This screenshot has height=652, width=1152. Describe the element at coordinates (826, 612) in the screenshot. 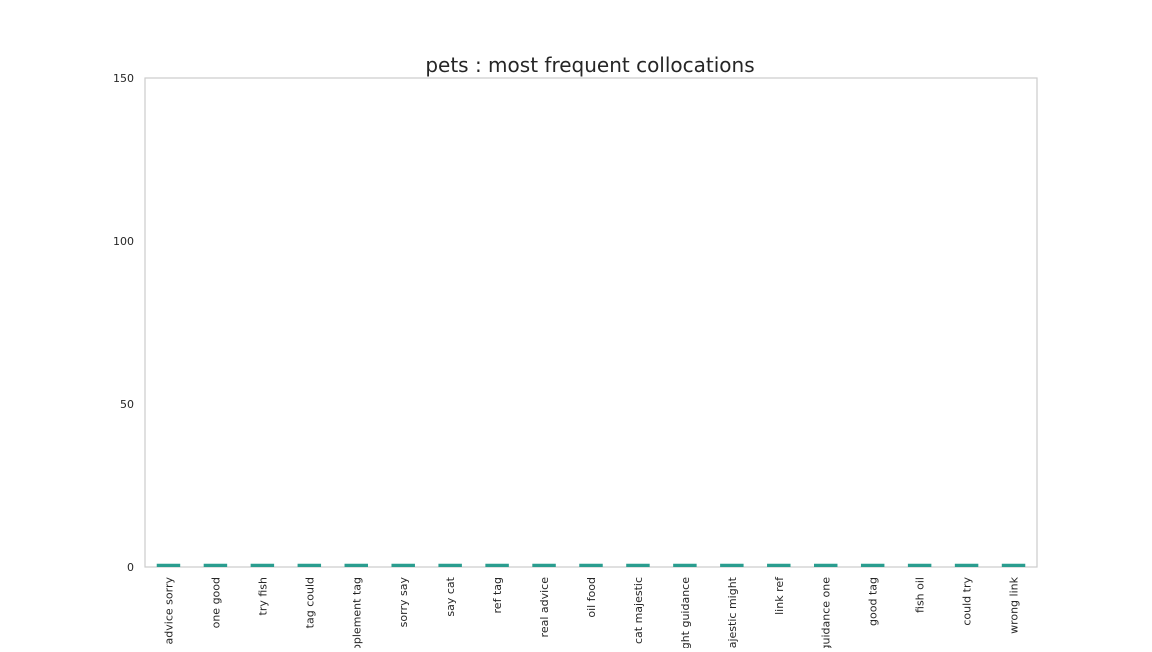

I see `x-tick-label: guidance one` at that location.